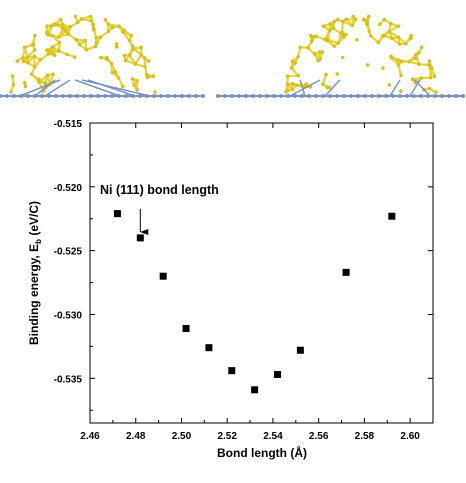 The width and height of the screenshot is (466, 483). Describe the element at coordinates (90, 436) in the screenshot. I see `x-tick-label: 2.46` at that location.